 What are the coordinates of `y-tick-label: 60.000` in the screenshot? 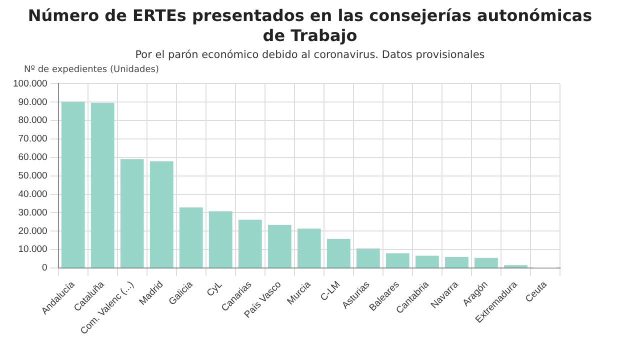 It's located at (33, 158).